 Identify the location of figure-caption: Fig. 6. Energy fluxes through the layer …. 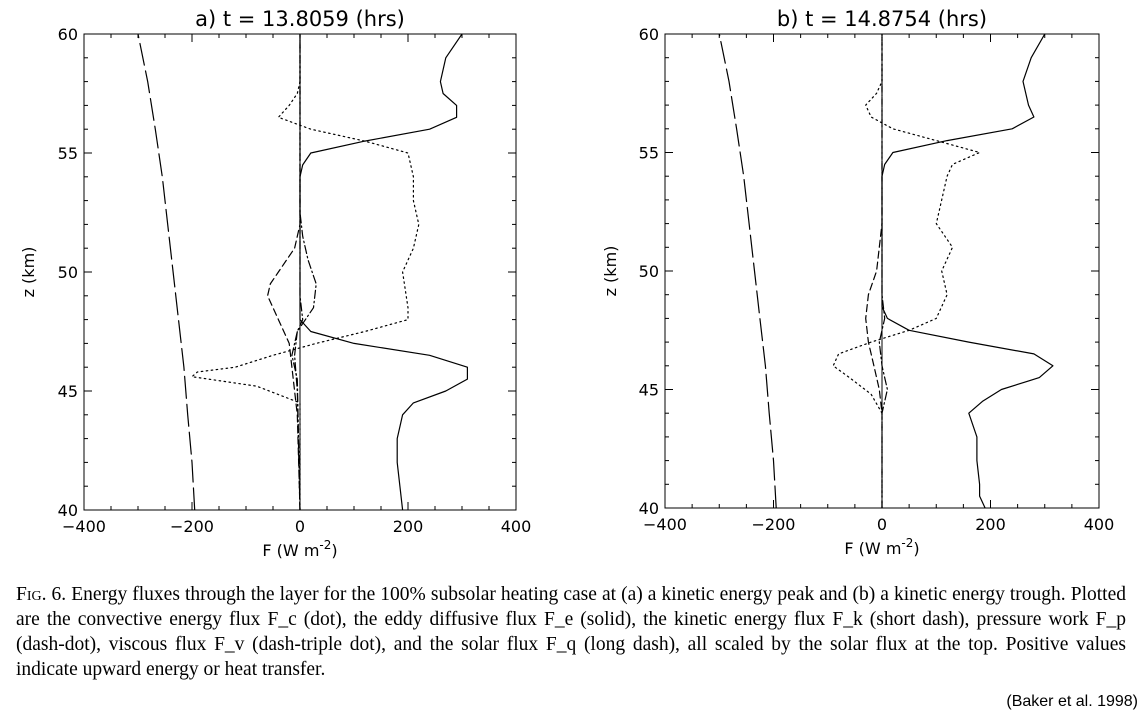
(571, 632).